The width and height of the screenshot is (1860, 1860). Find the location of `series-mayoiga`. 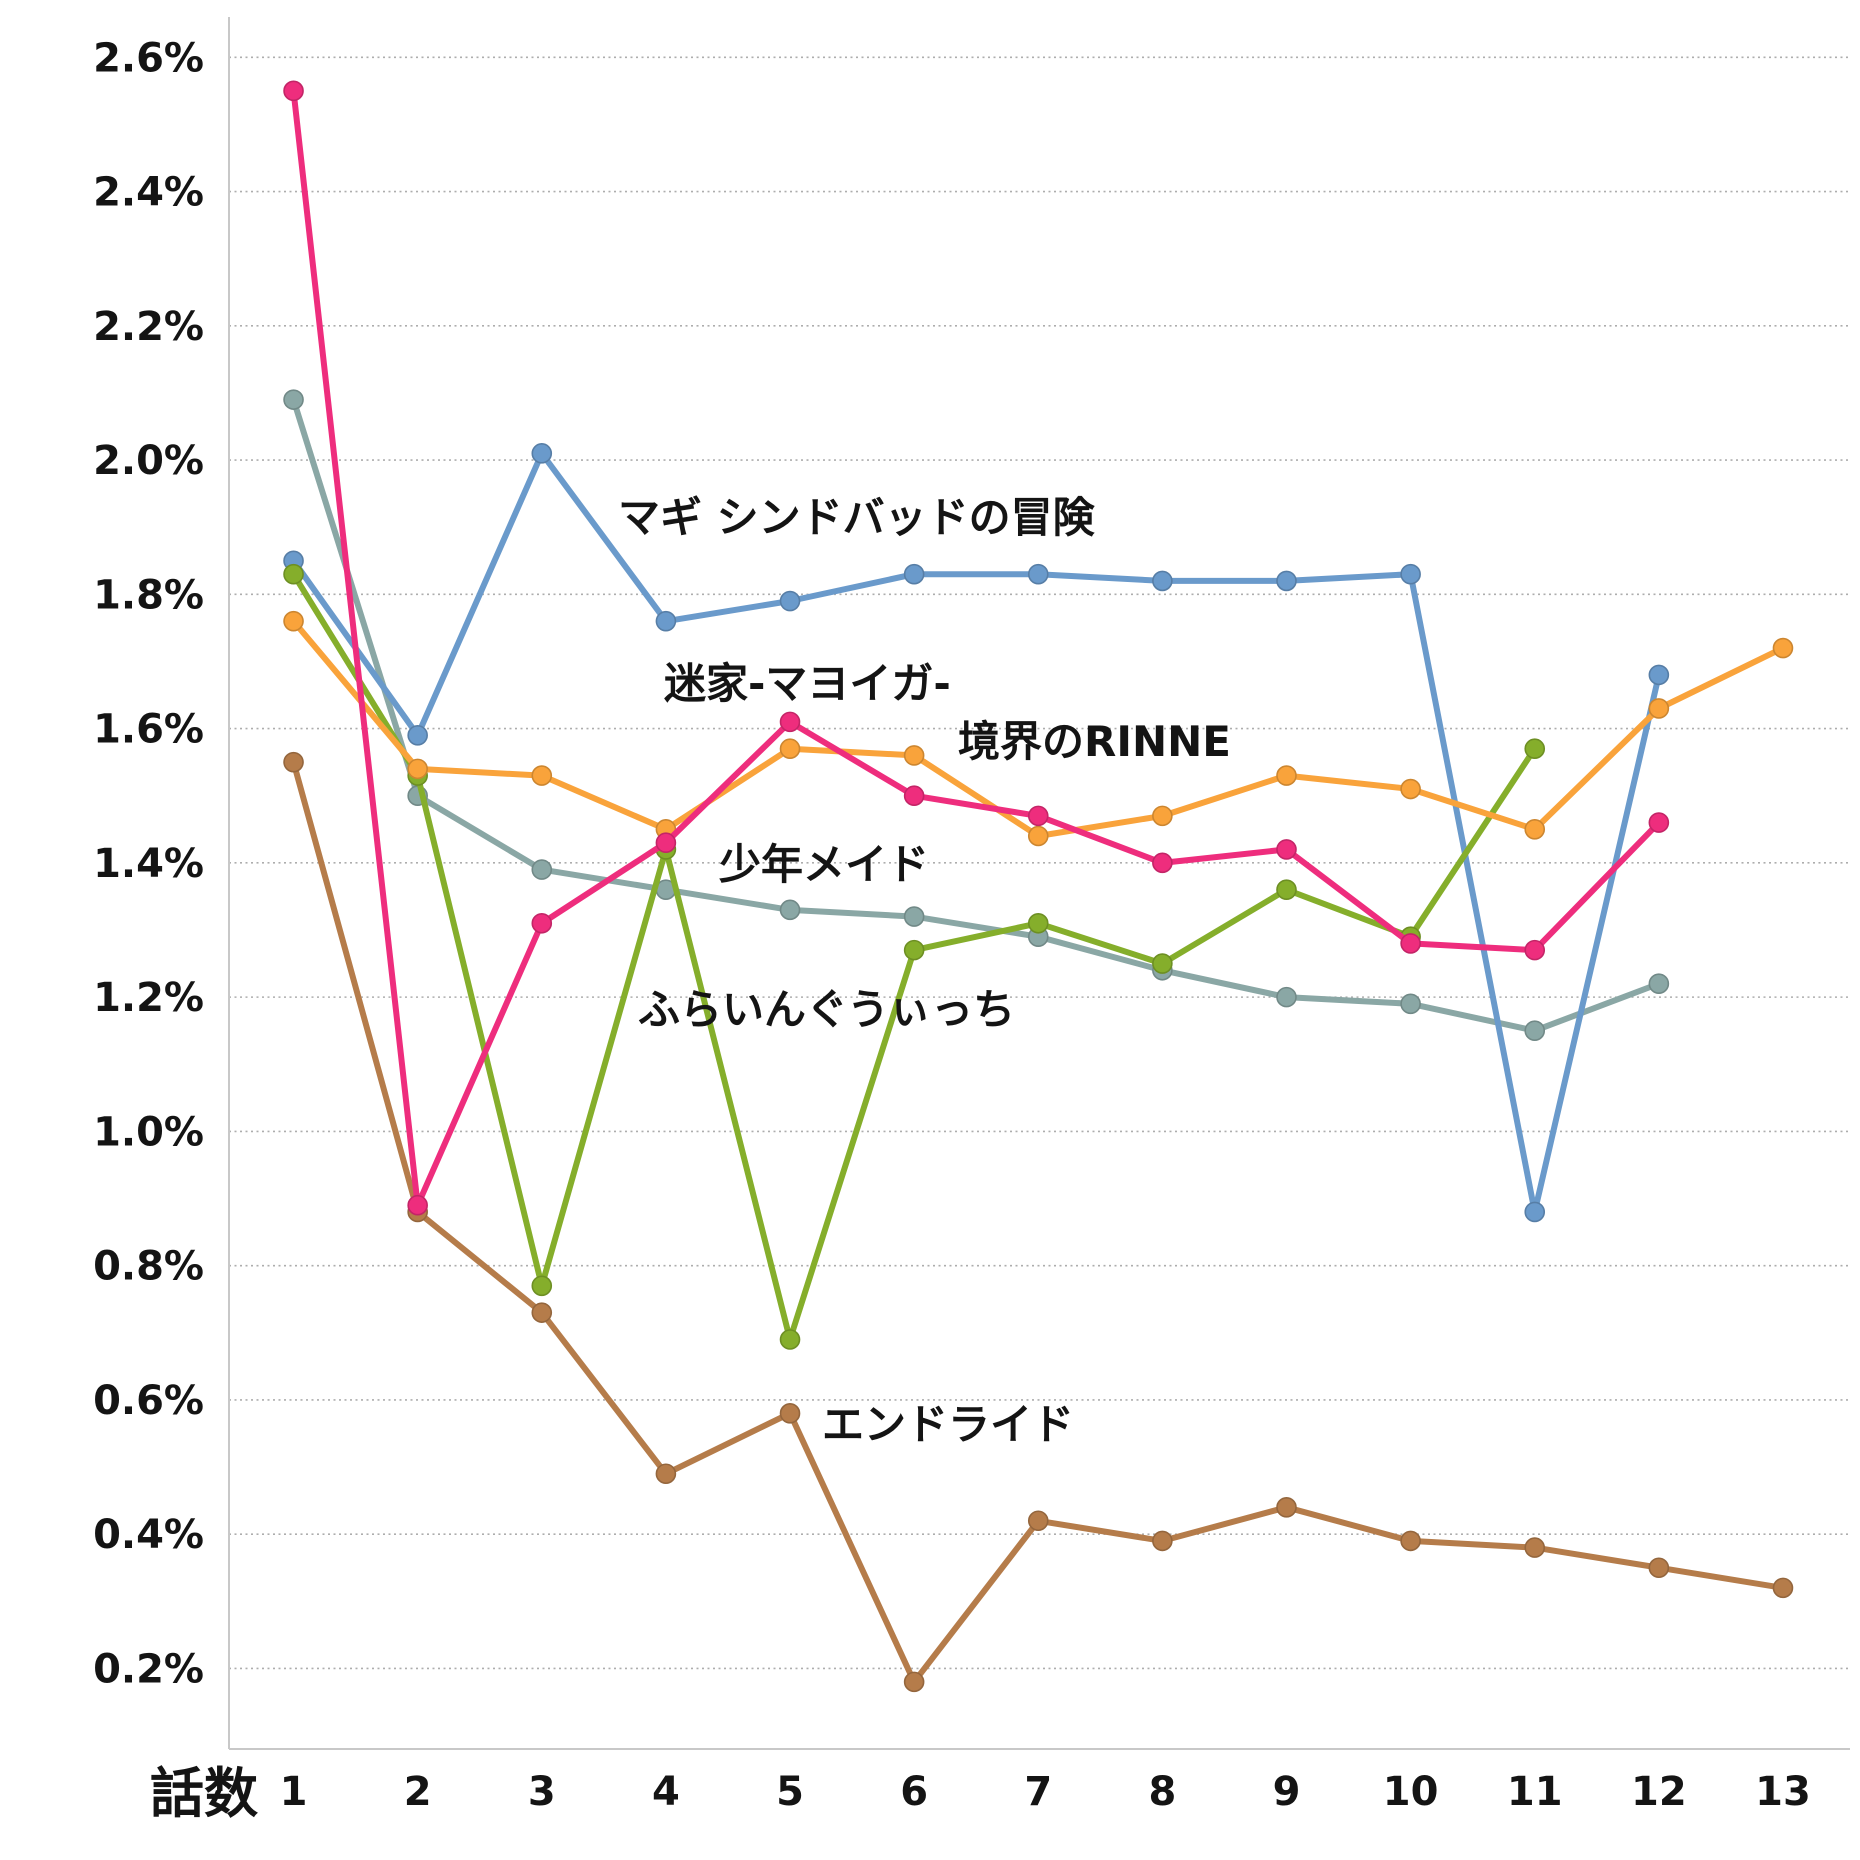

series-mayoiga is located at coordinates (1038, 728).